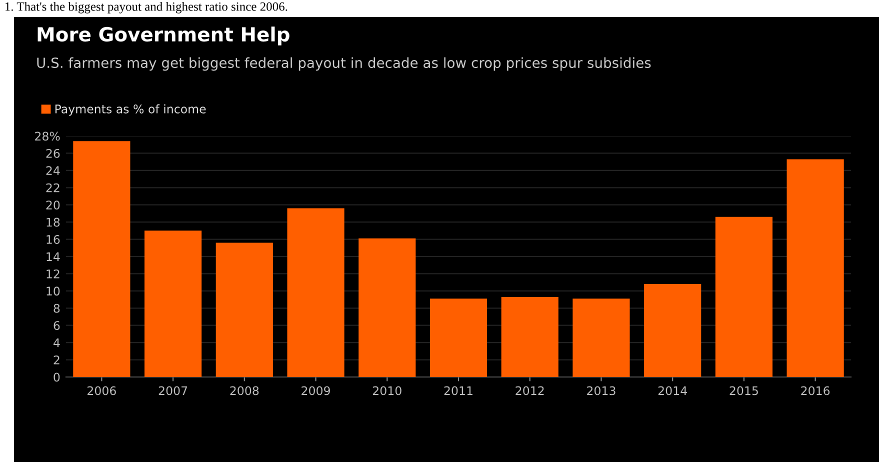  What do you see at coordinates (53, 187) in the screenshot?
I see `y-tick-label: 22` at bounding box center [53, 187].